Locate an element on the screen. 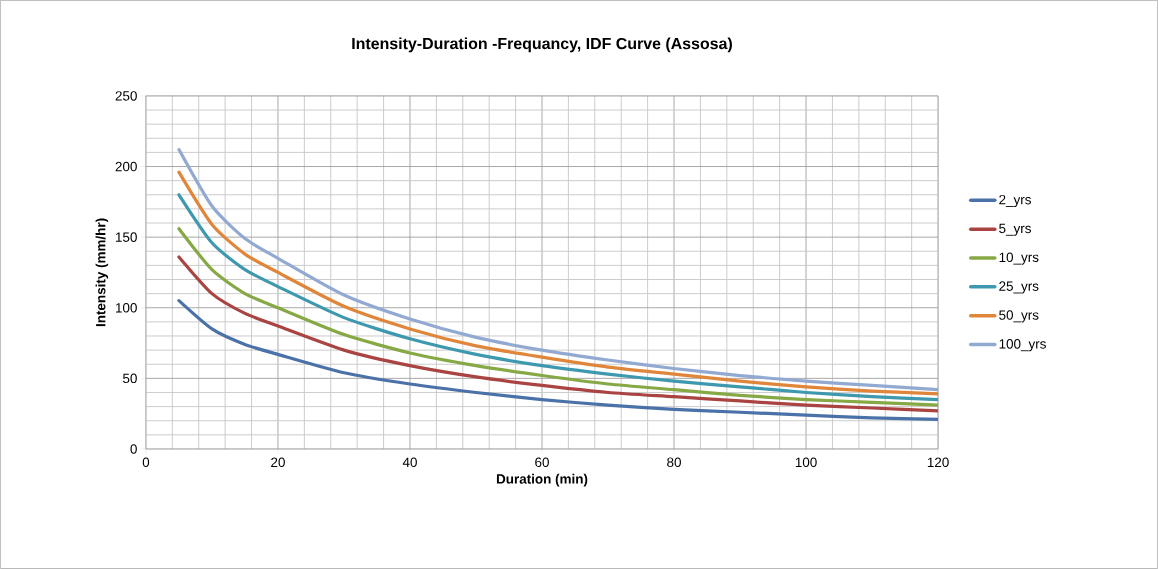 The image size is (1158, 569). legend-label: 50_yrs is located at coordinates (1019, 316).